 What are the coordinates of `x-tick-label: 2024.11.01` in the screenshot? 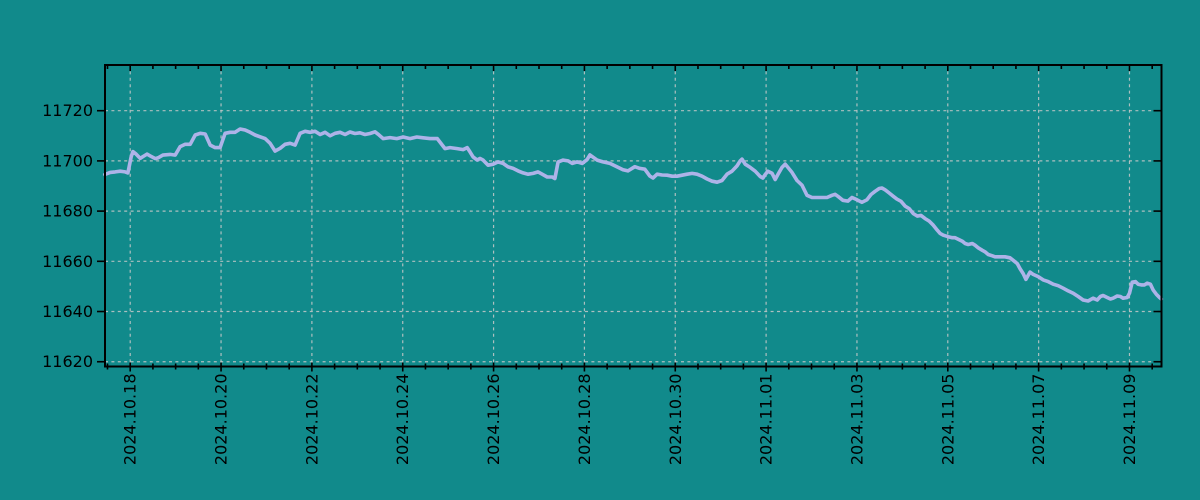 It's located at (766, 420).